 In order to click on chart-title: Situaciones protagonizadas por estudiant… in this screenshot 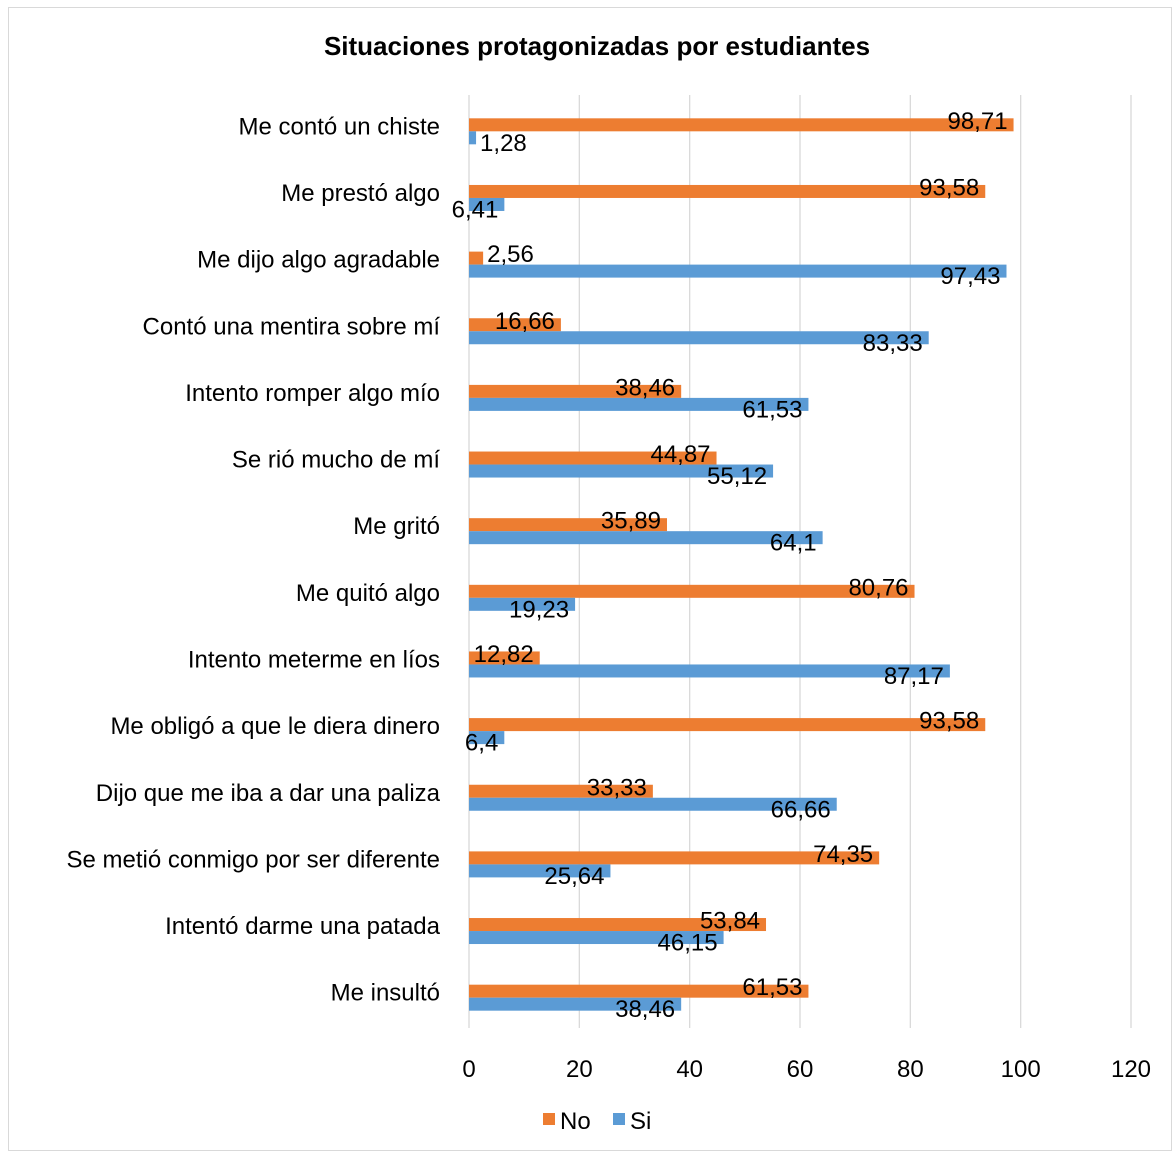, I will do `click(597, 46)`.